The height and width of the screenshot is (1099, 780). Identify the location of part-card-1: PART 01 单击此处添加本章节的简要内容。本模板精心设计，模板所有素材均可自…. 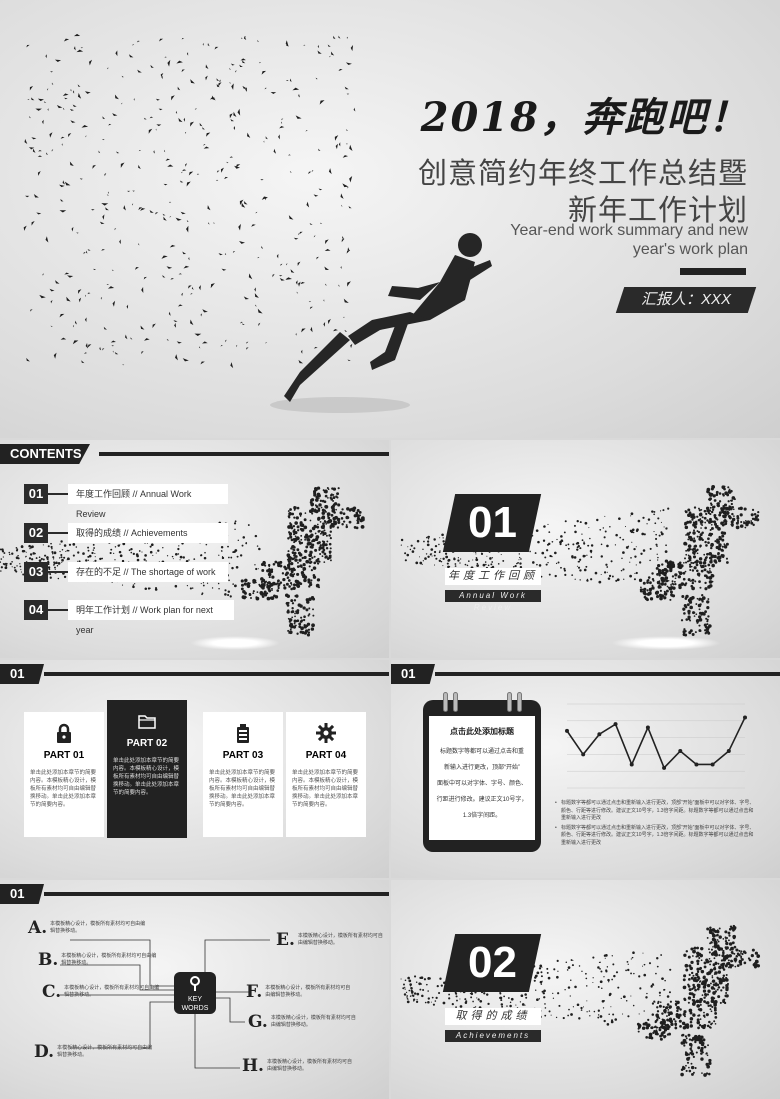
(64, 774).